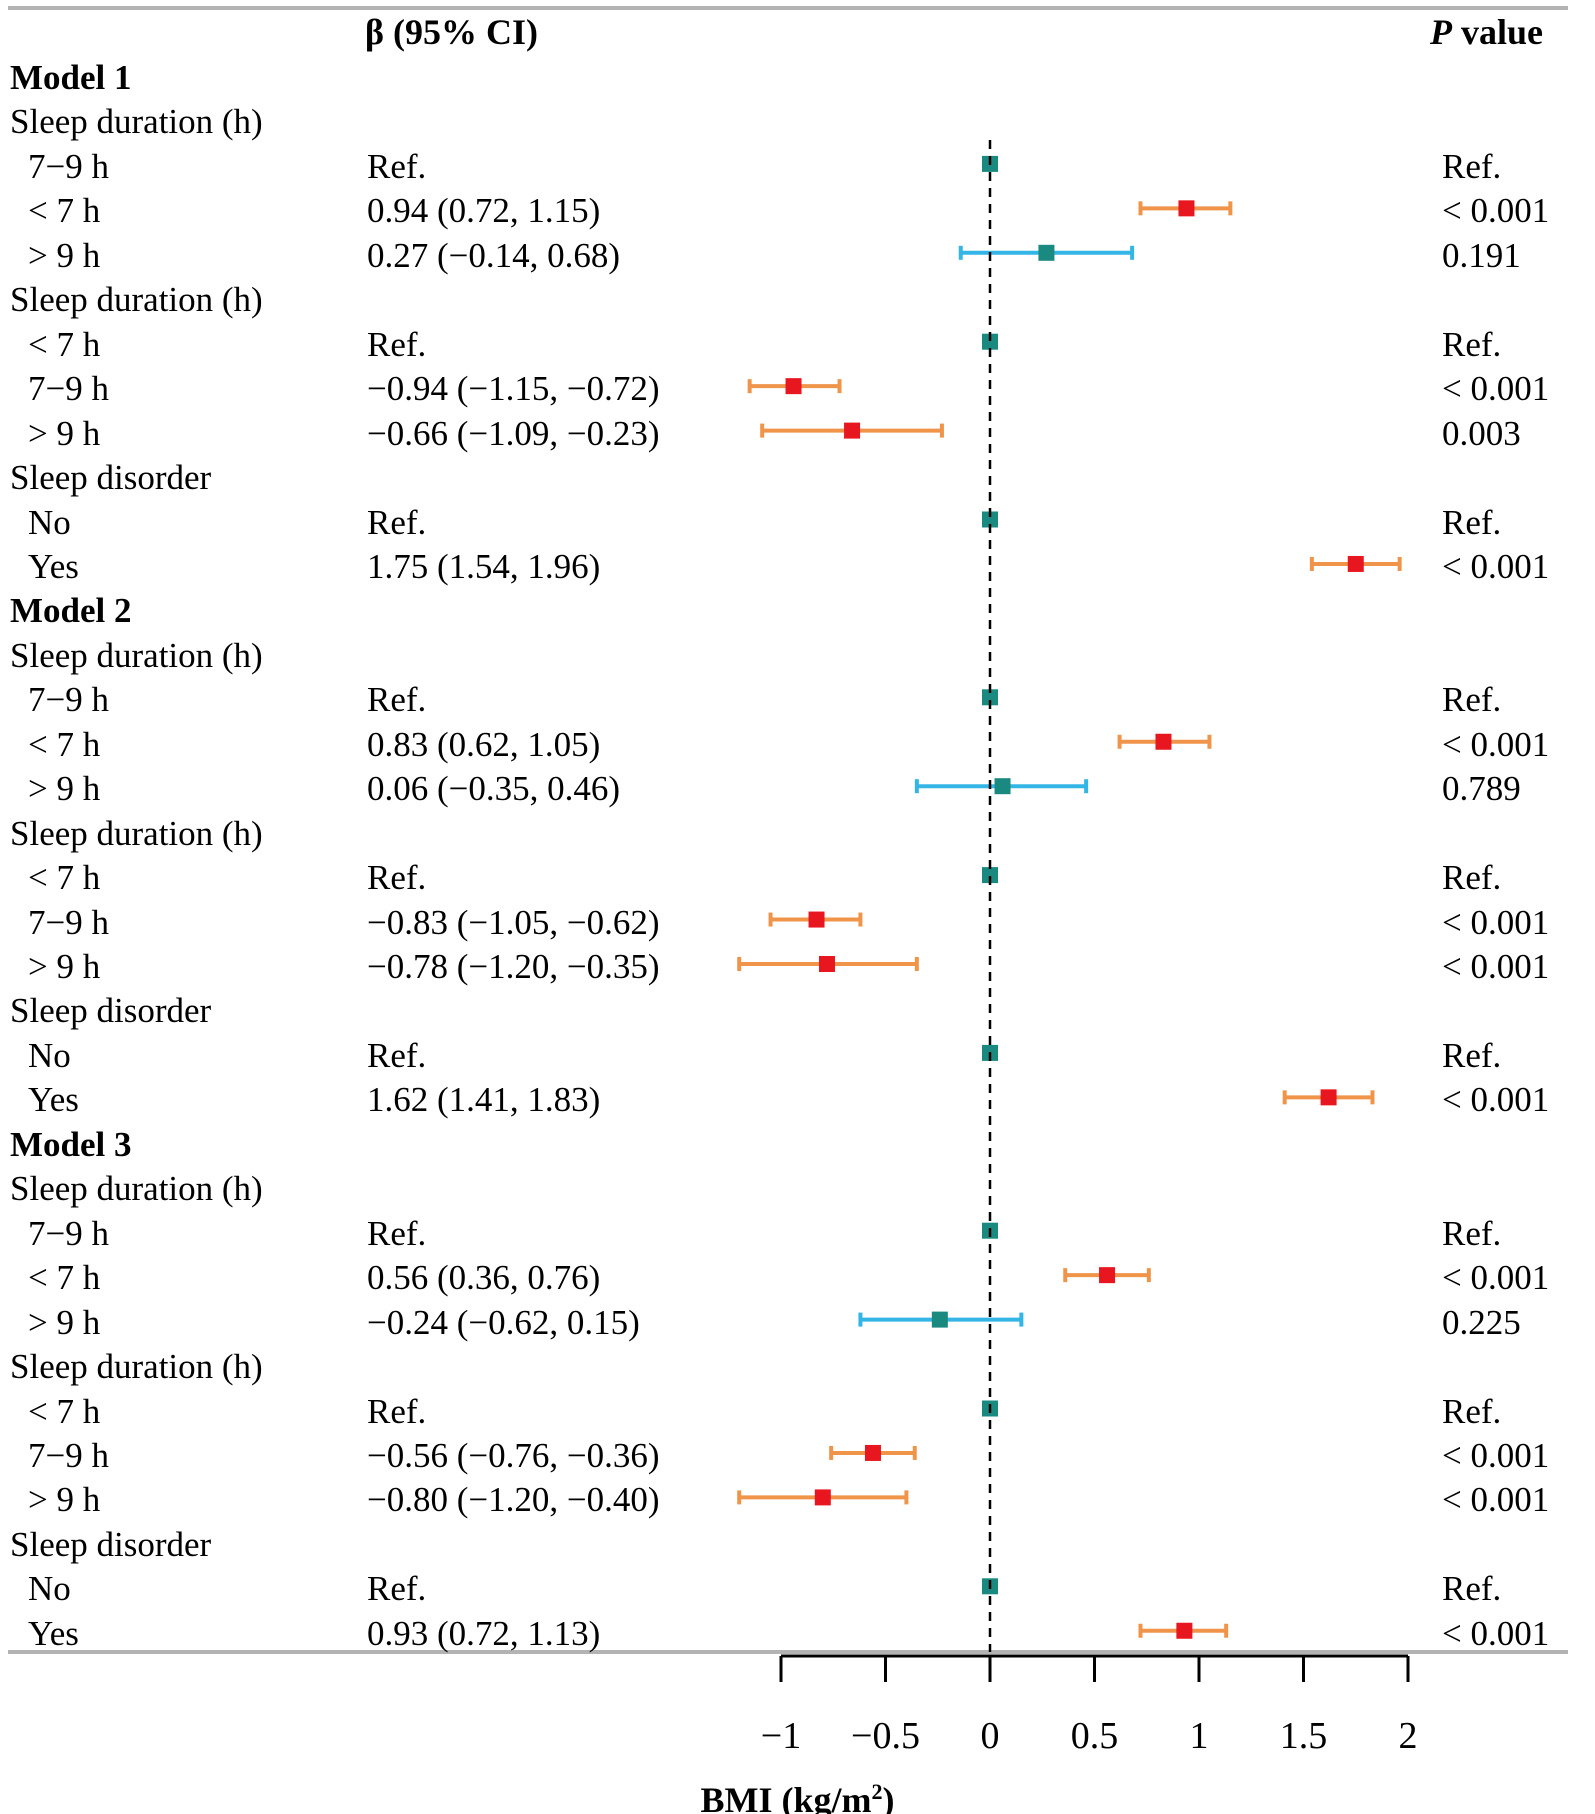  Describe the element at coordinates (1304, 1736) in the screenshot. I see `x-tick-label: 1.5` at that location.